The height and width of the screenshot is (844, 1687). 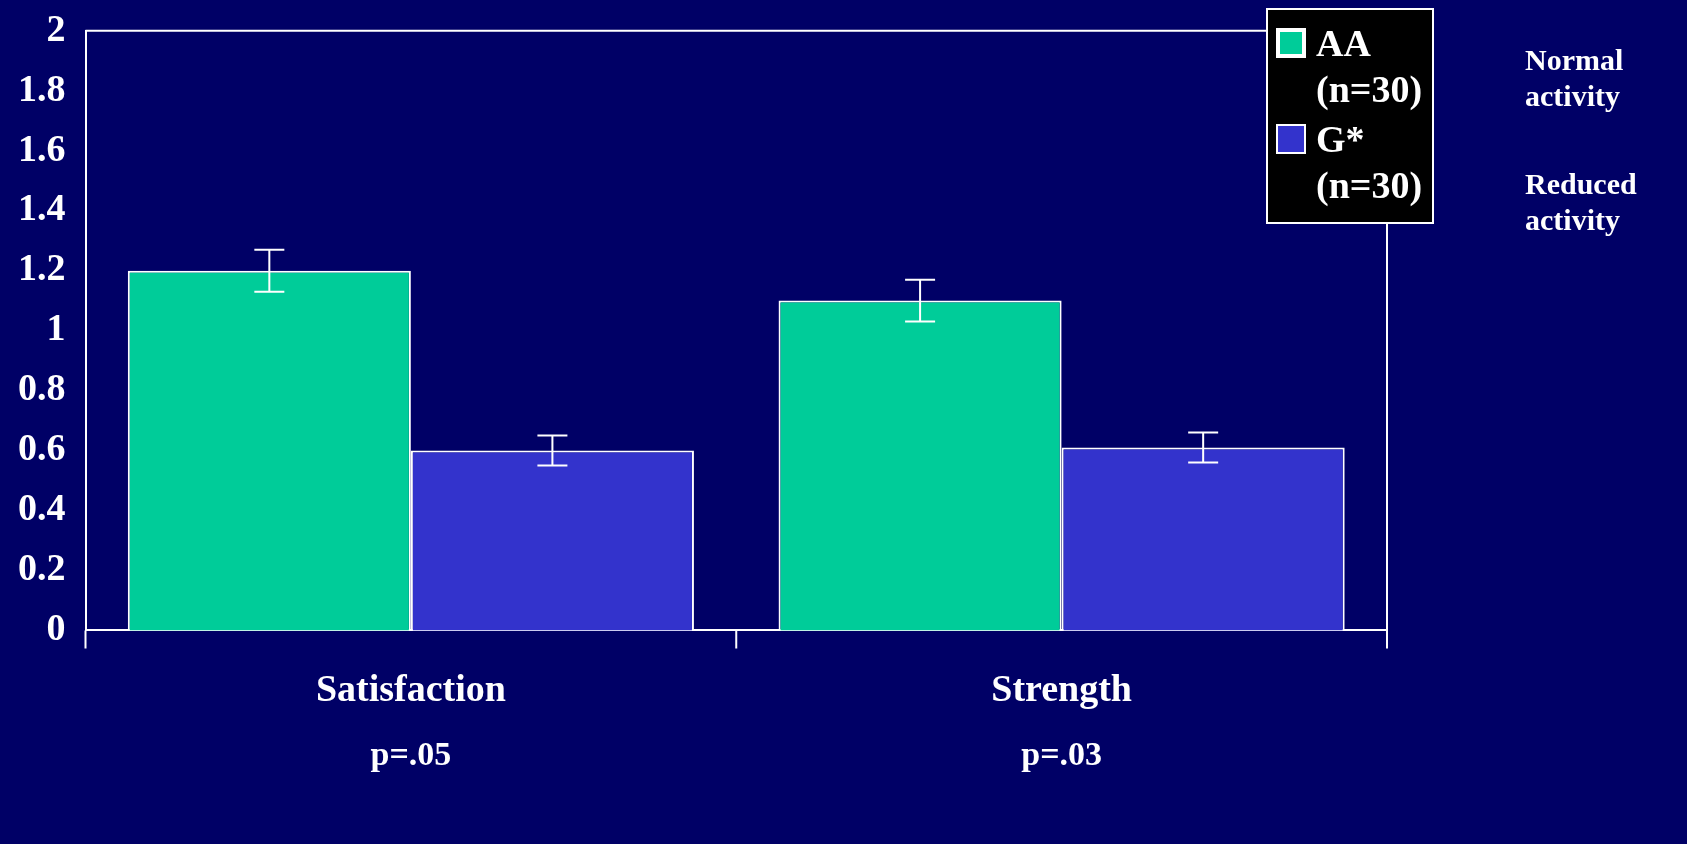 I want to click on x-tick-label: Satisfaction, so click(x=410, y=688).